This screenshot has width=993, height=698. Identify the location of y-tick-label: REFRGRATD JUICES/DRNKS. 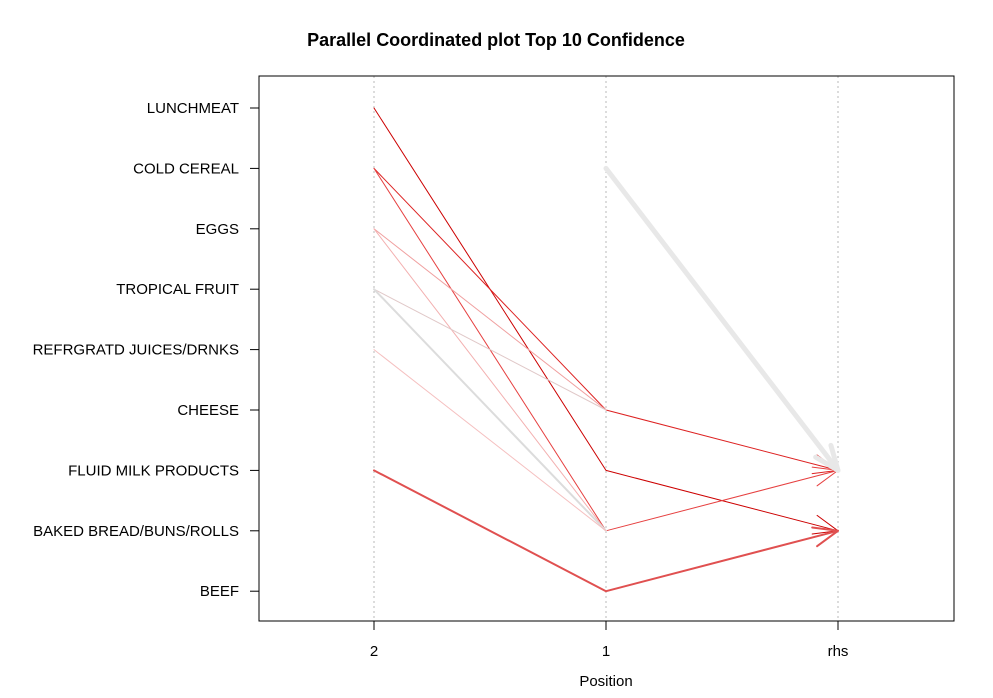
(136, 350).